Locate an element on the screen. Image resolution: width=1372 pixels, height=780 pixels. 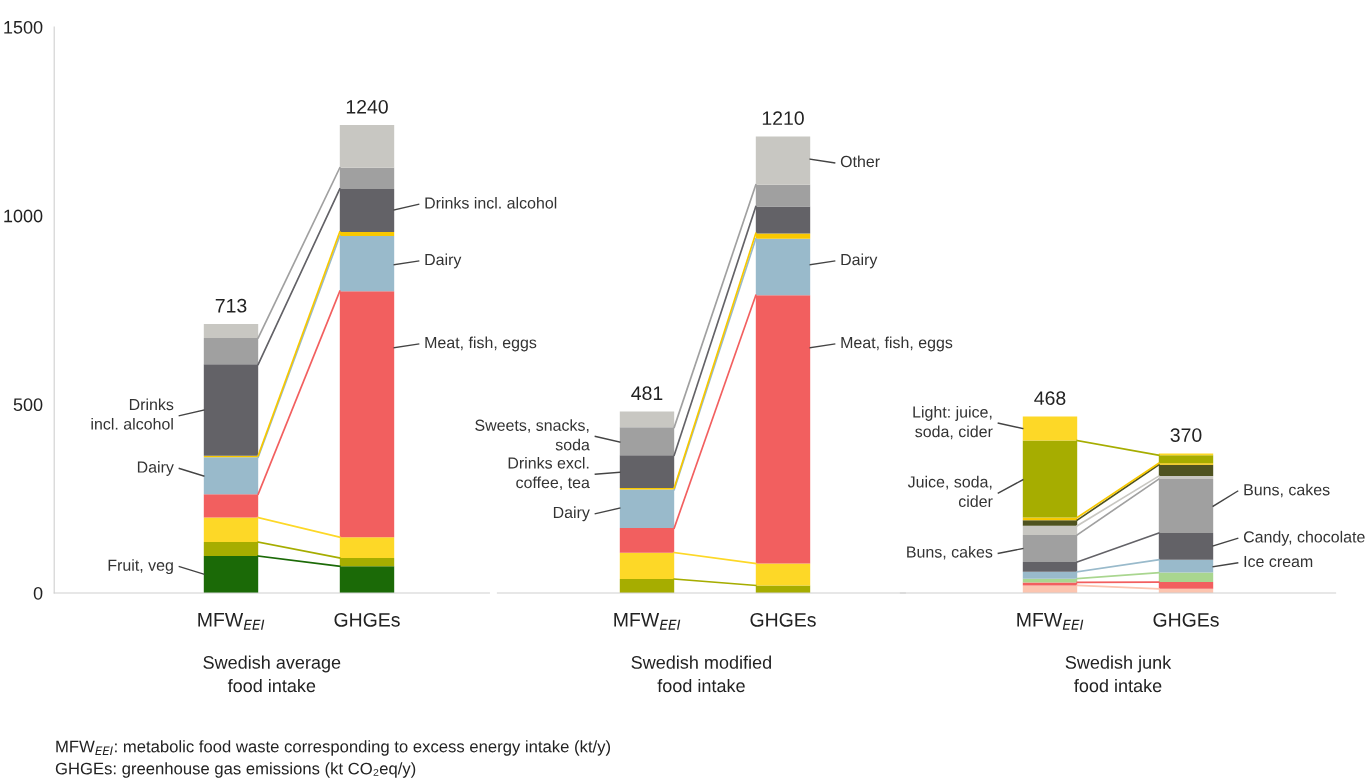
y-tick-label: 1500 is located at coordinates (23, 27).